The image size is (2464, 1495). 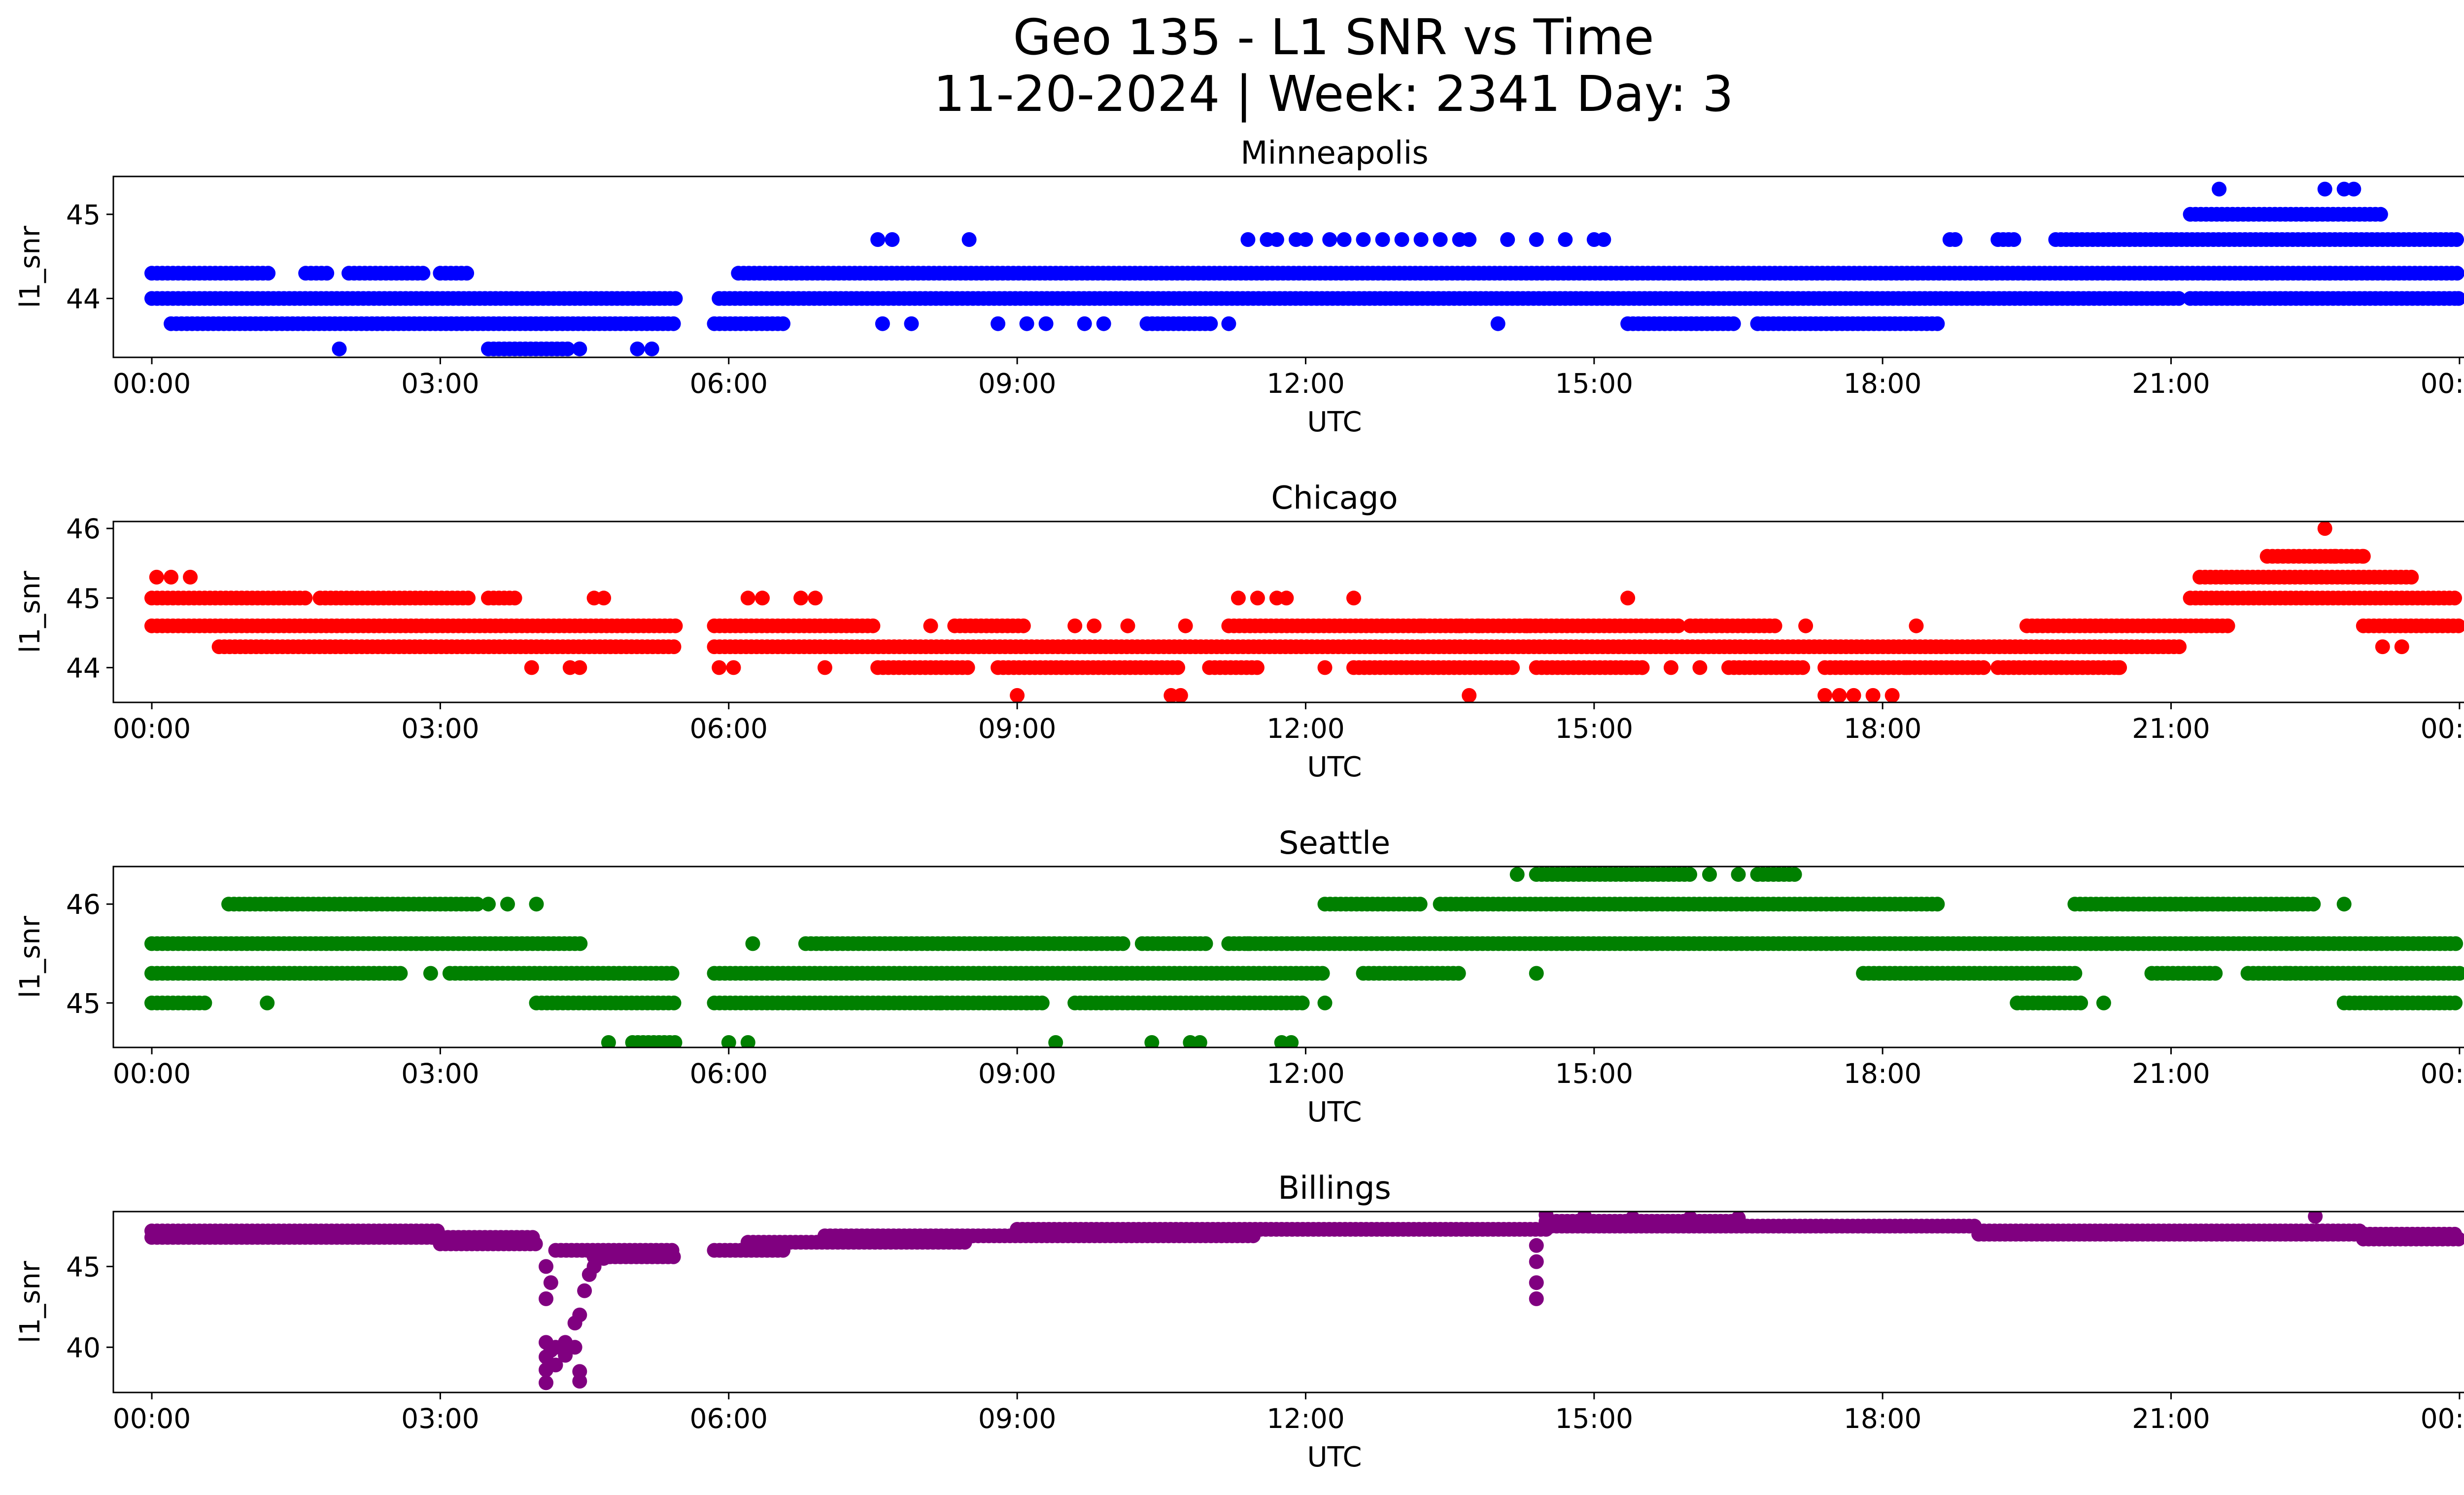 What do you see at coordinates (1335, 843) in the screenshot?
I see `panel-title: Seattle` at bounding box center [1335, 843].